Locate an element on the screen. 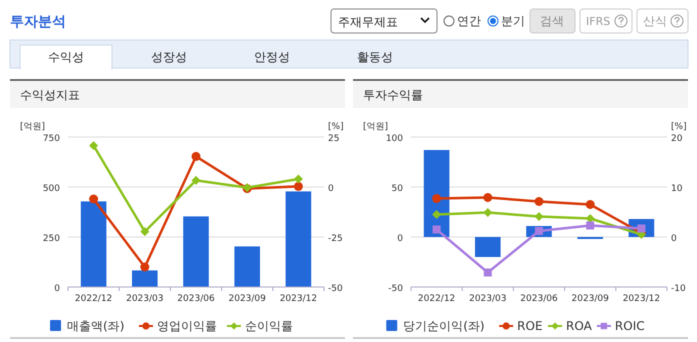 The image size is (697, 342). text: 산식 is located at coordinates (655, 21).